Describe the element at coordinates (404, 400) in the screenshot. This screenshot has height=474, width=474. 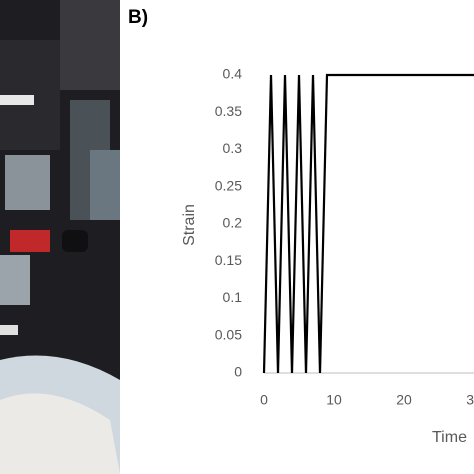
I see `x-tick-label: 20` at that location.